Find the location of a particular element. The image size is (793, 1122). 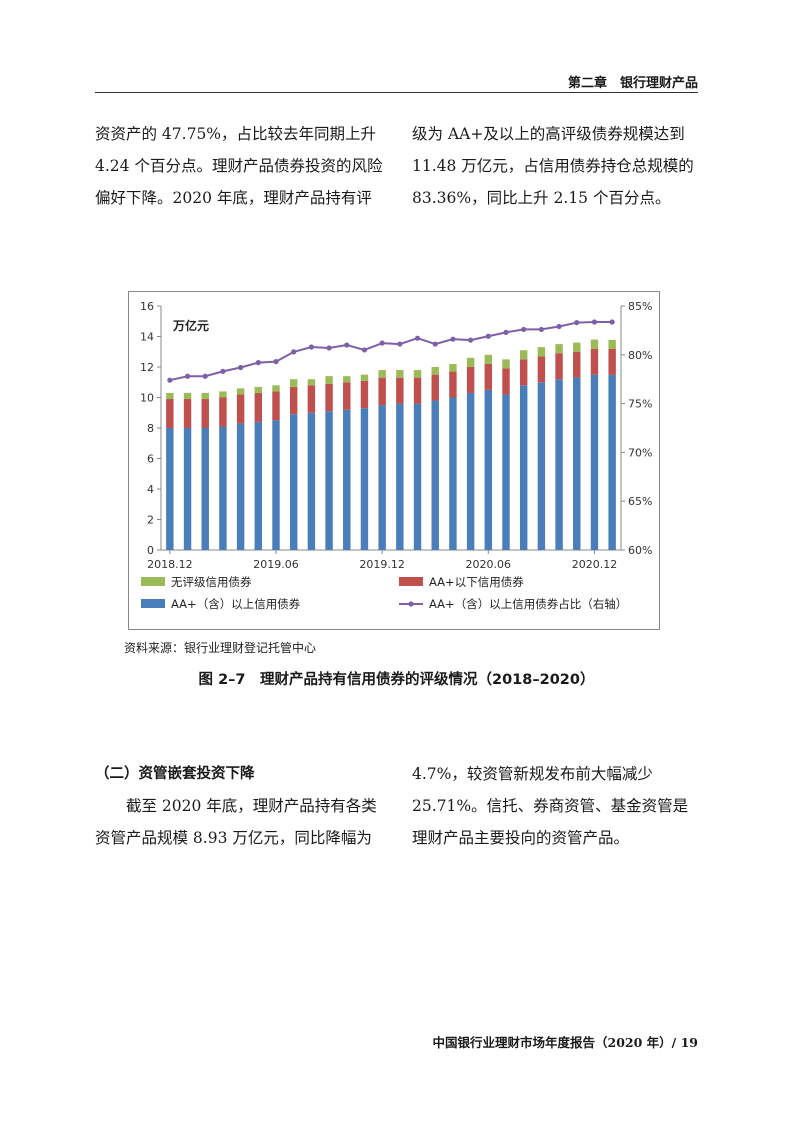

y-tick-label: 14 is located at coordinates (147, 337).